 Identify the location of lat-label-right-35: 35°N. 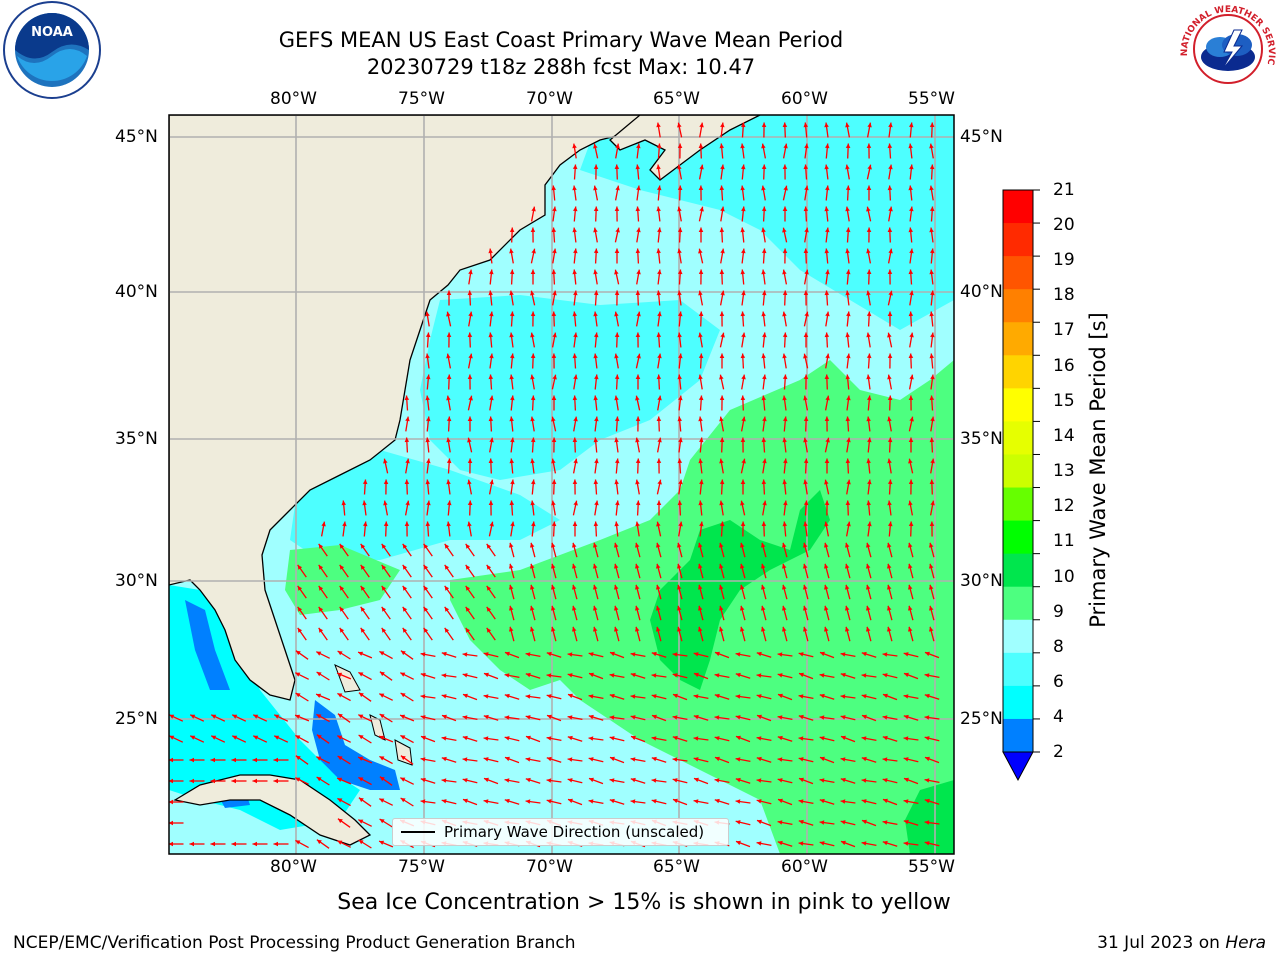
(981, 439).